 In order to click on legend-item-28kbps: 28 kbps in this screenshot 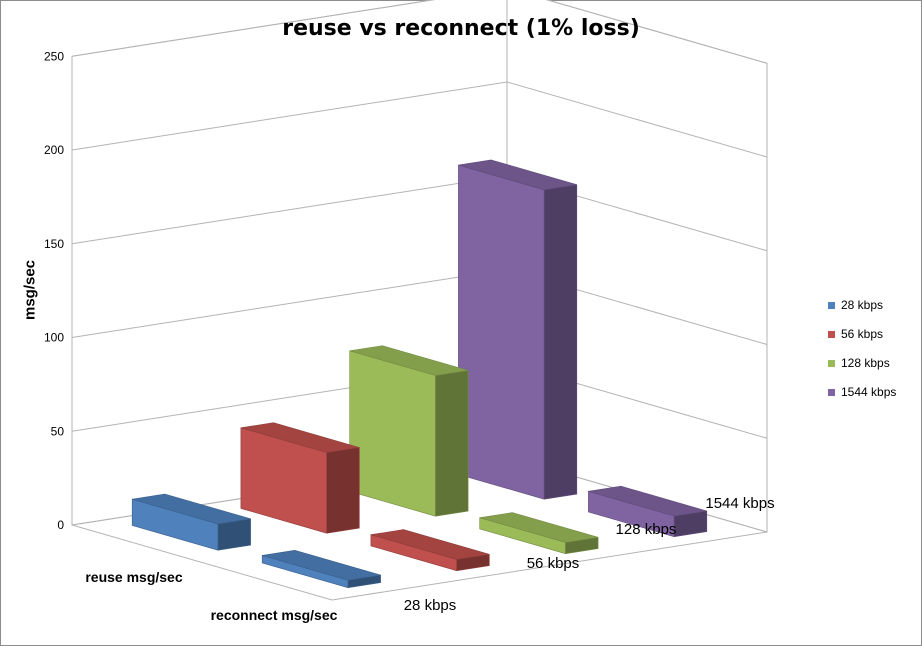, I will do `click(862, 305)`.